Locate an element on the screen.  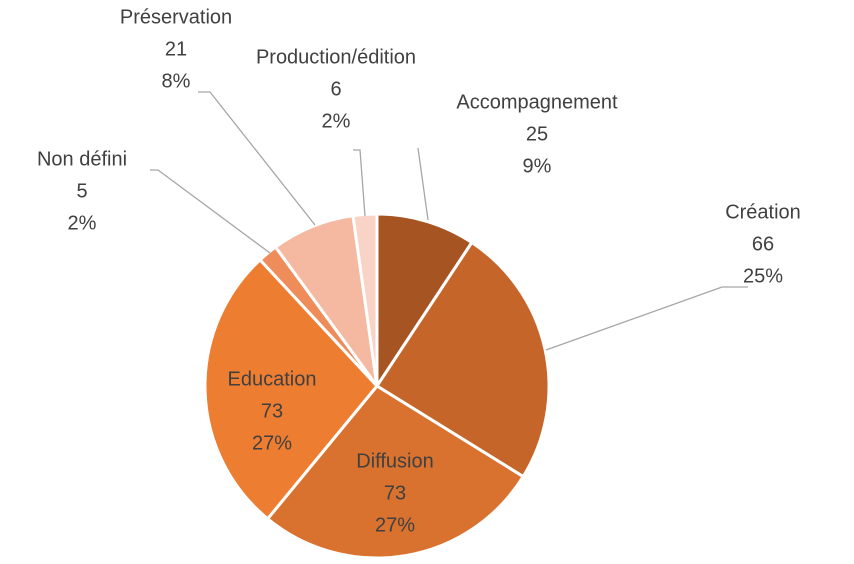
slice-percent: 25% is located at coordinates (763, 276).